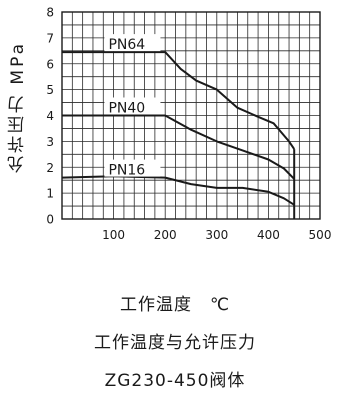 The width and height of the screenshot is (350, 395). What do you see at coordinates (50, 142) in the screenshot?
I see `y-tick-label: 3` at bounding box center [50, 142].